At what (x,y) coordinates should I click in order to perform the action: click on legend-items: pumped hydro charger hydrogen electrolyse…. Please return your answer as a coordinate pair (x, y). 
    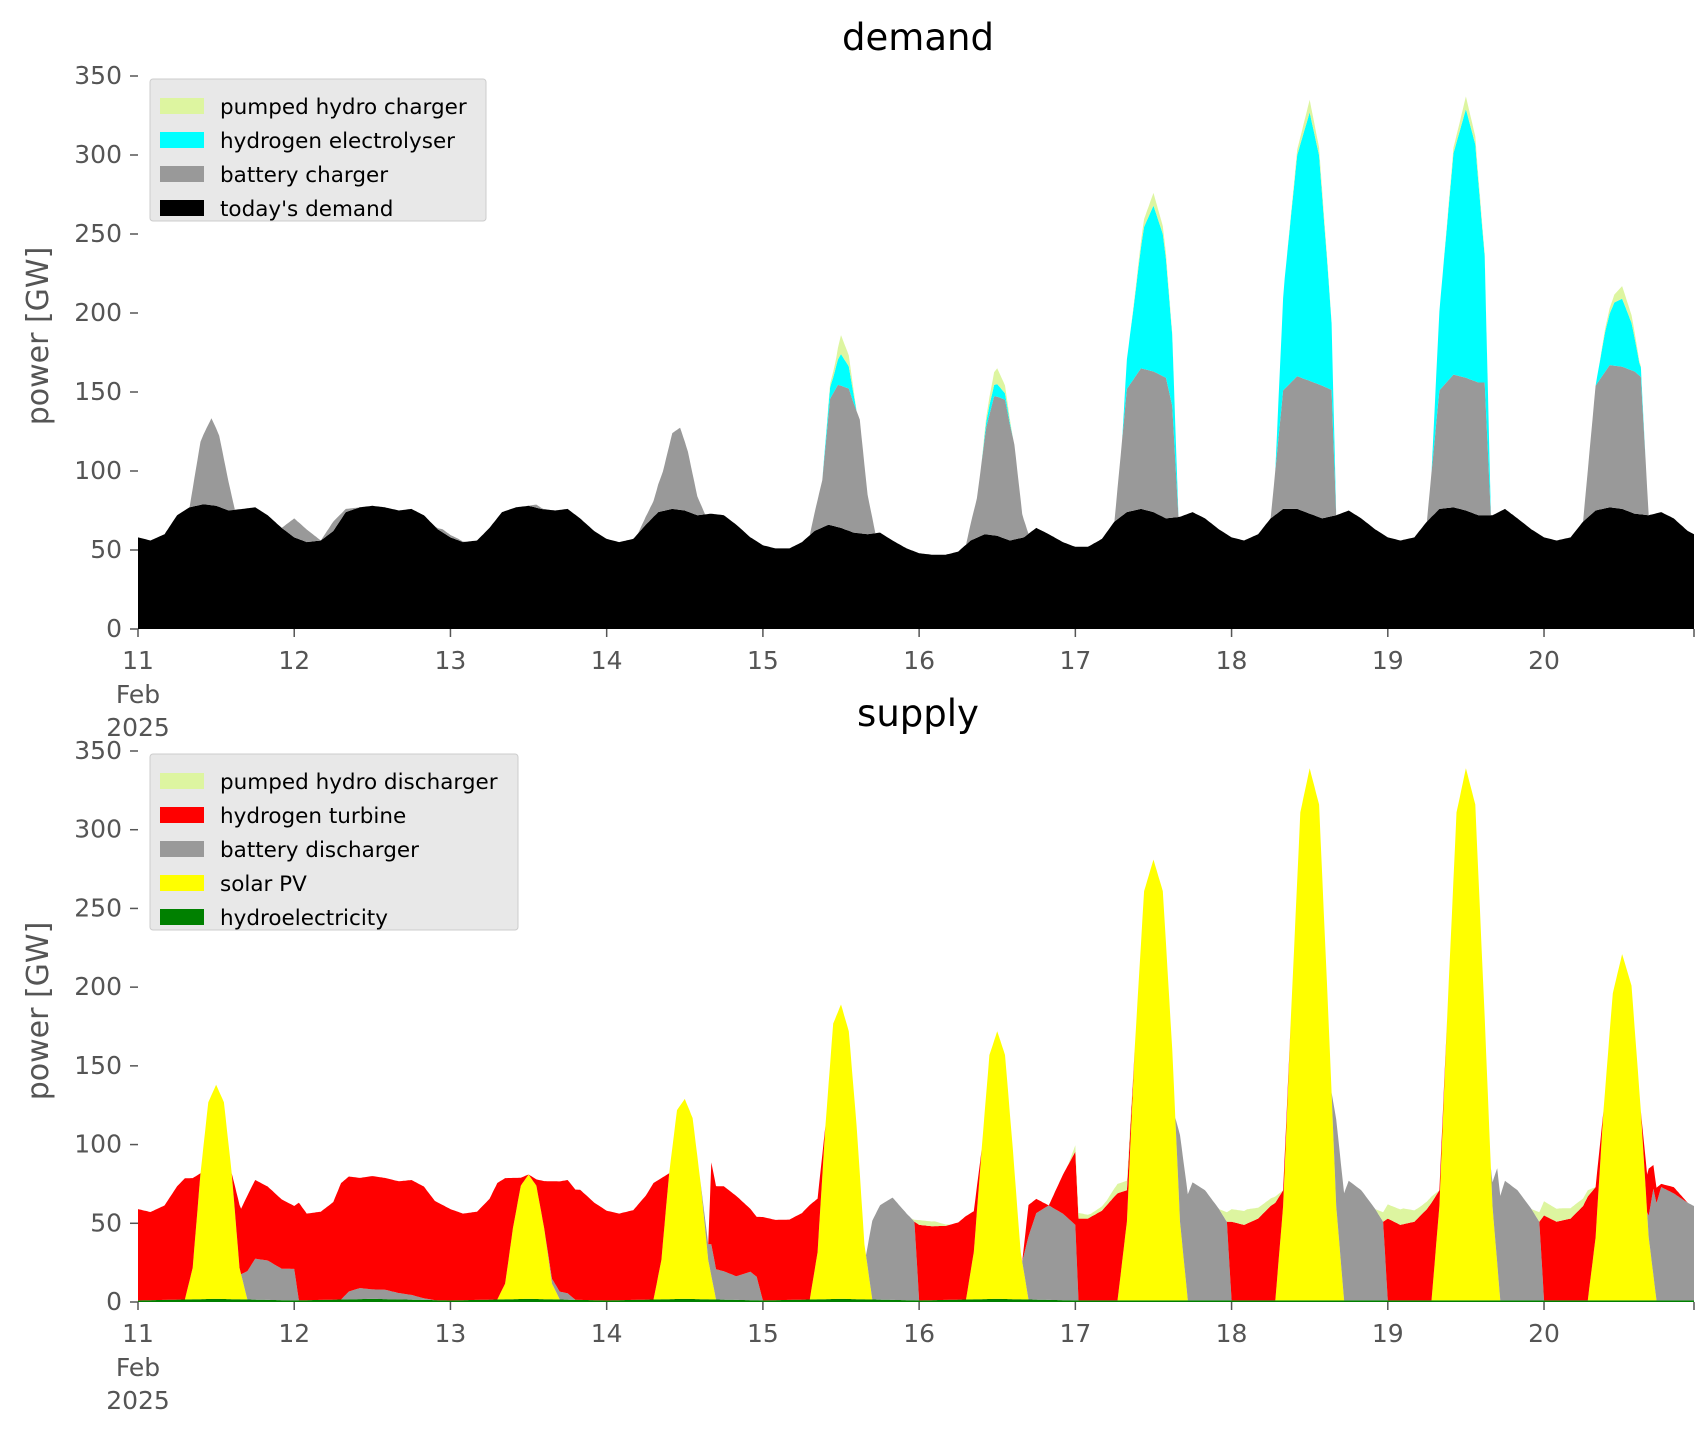
    Looking at the image, I should click on (313, 158).